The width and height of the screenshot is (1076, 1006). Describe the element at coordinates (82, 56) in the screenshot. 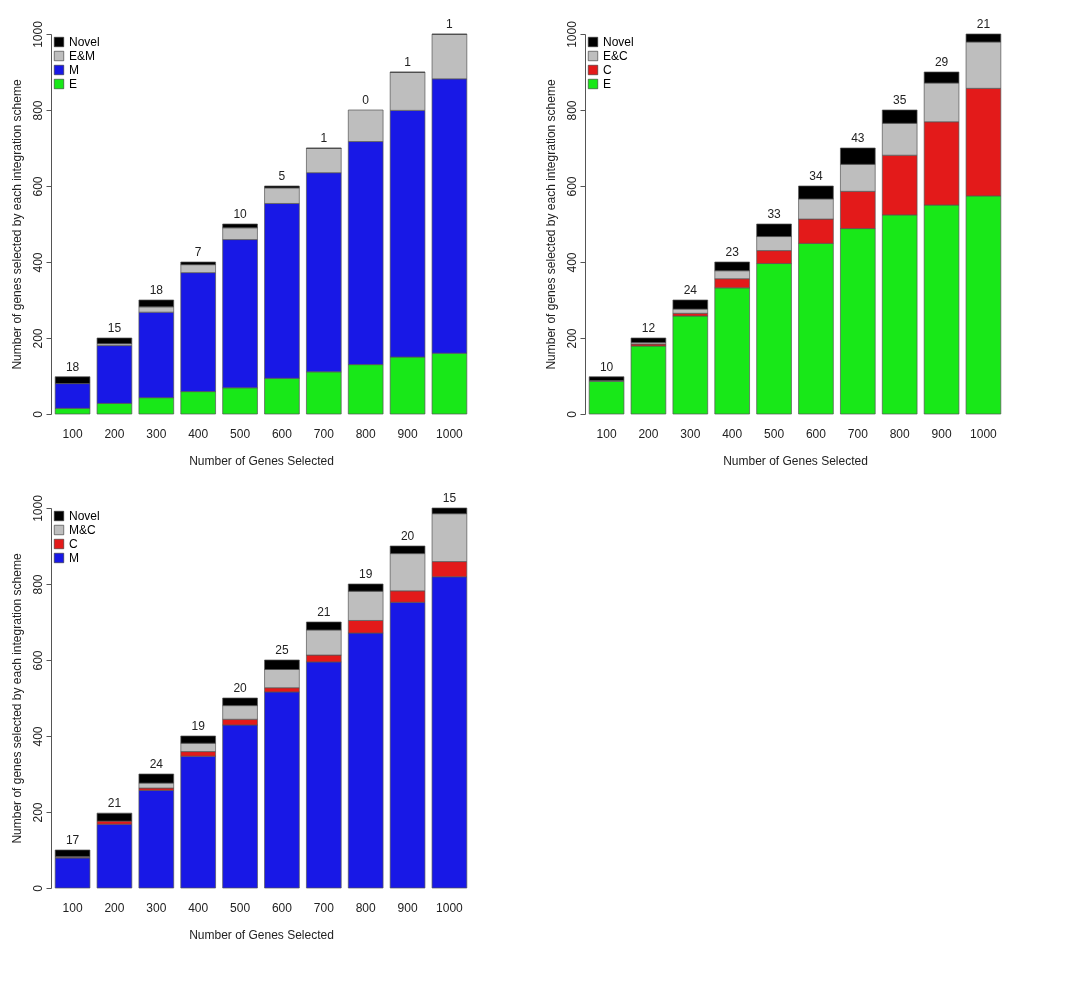

I see `legend-label: E&M` at that location.